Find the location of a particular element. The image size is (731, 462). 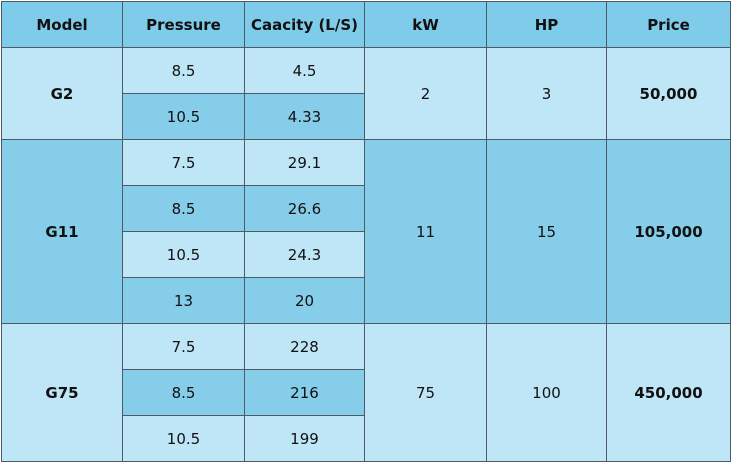

model-cell: G11 is located at coordinates (62, 231).